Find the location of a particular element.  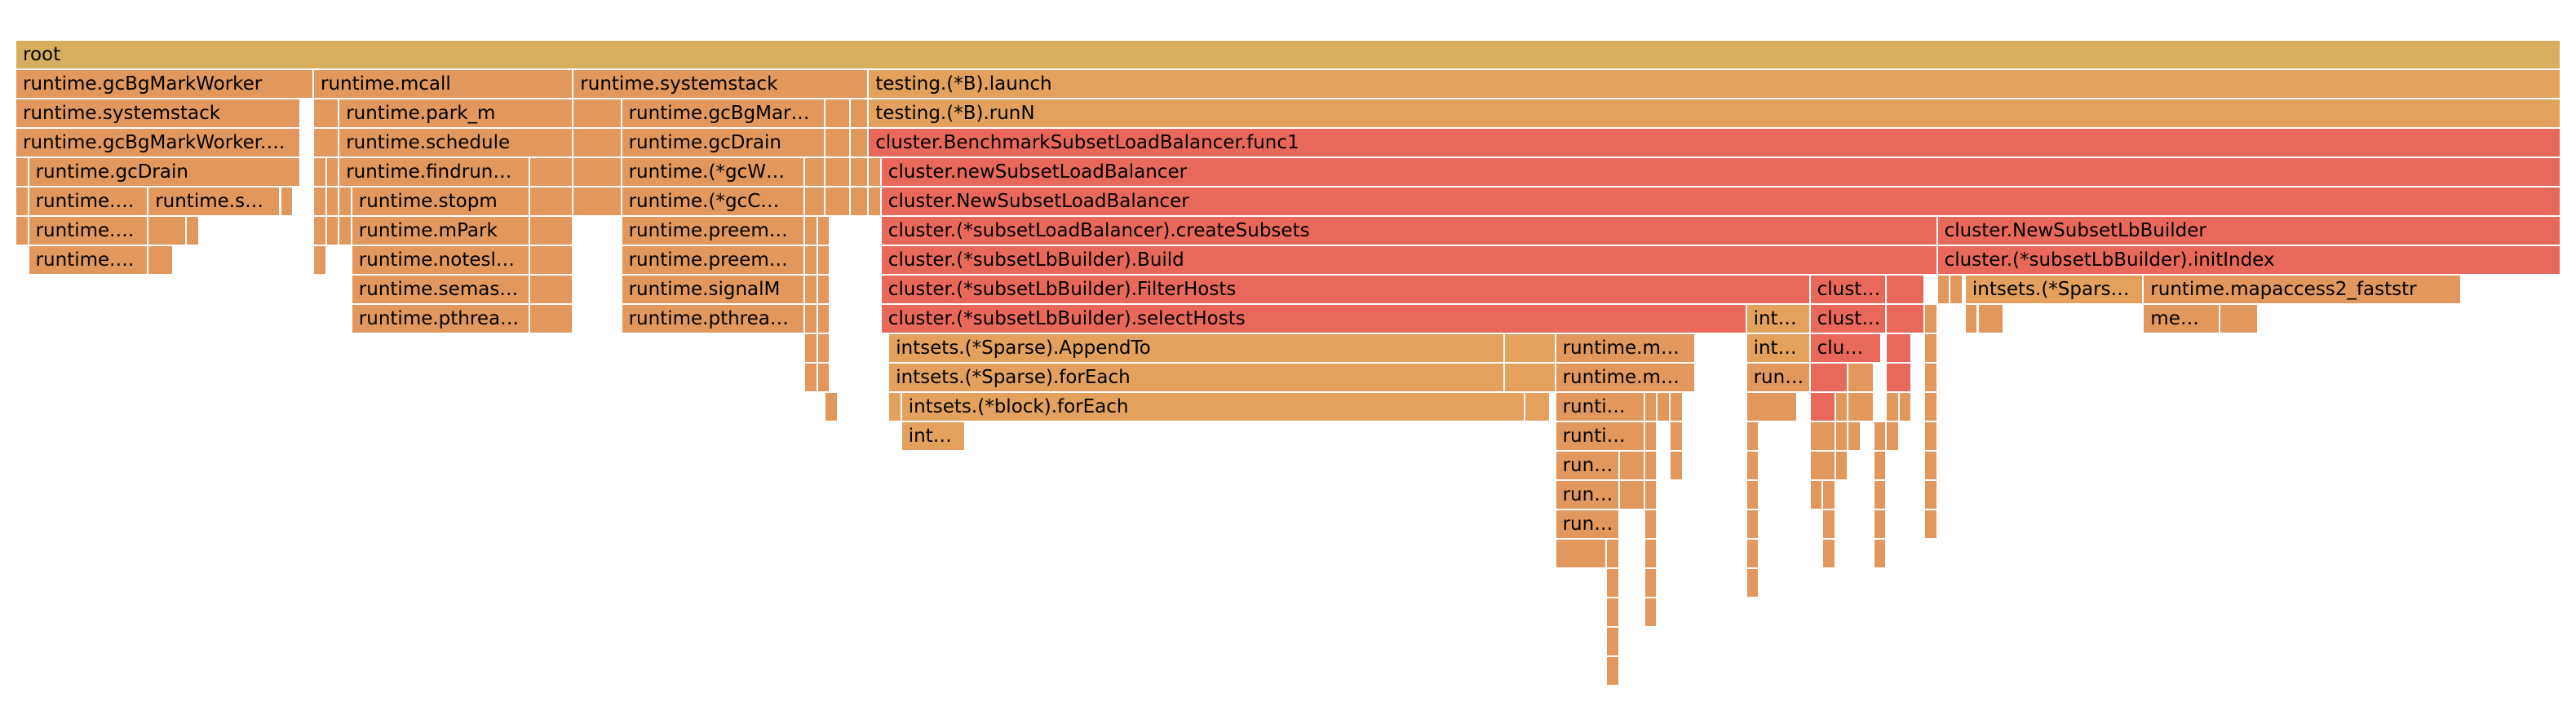

flame-frame: intsets.(*Sparse).AppendTo is located at coordinates (1197, 349).